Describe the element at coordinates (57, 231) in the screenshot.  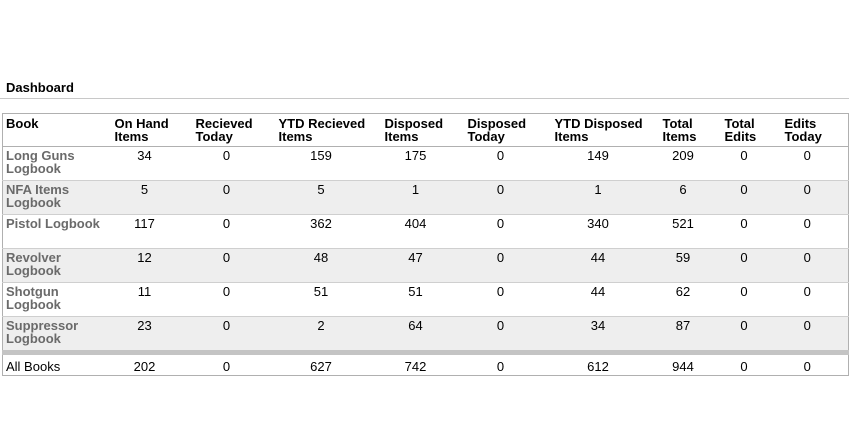
I see `book-link-pistol: Pistol Logbook` at that location.